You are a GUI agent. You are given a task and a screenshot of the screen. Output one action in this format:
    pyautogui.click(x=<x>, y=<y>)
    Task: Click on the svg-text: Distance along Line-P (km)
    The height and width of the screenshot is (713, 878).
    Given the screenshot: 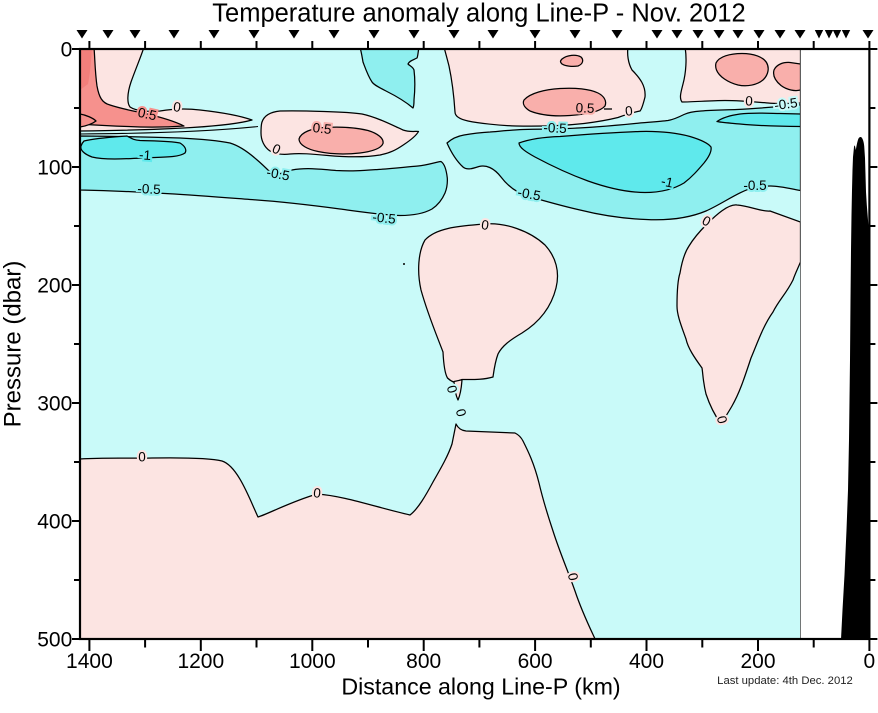 What is the action you would take?
    pyautogui.click(x=480, y=687)
    